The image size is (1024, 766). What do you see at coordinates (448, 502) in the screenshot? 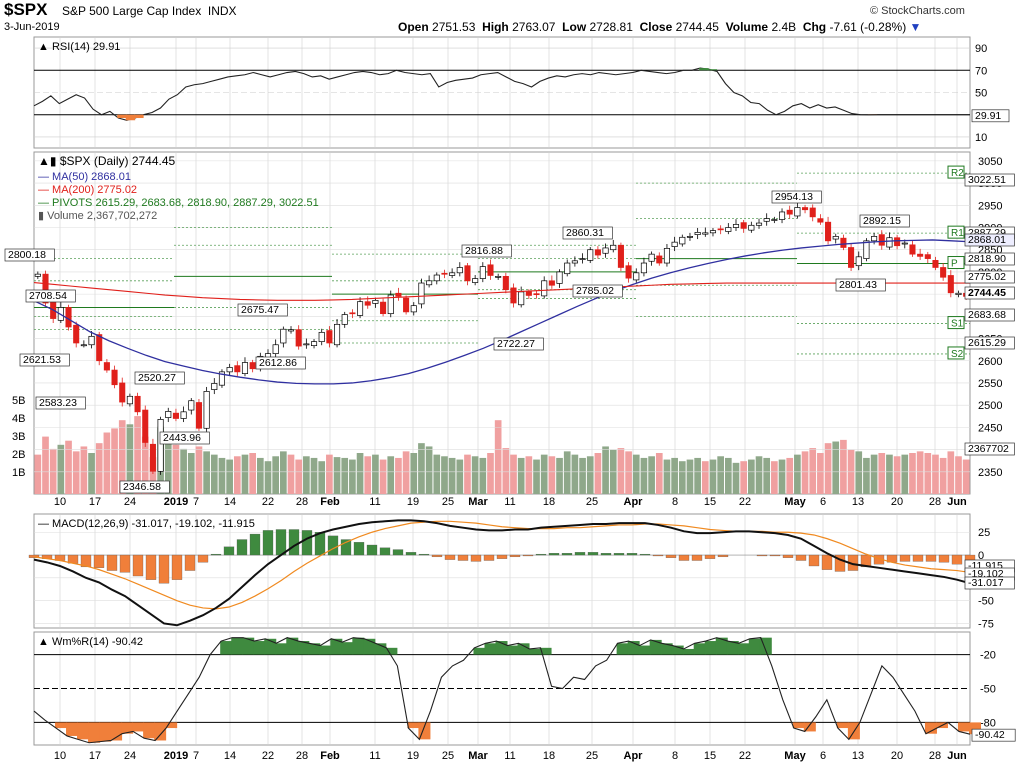
I see `x-tick-label: 25` at bounding box center [448, 502].